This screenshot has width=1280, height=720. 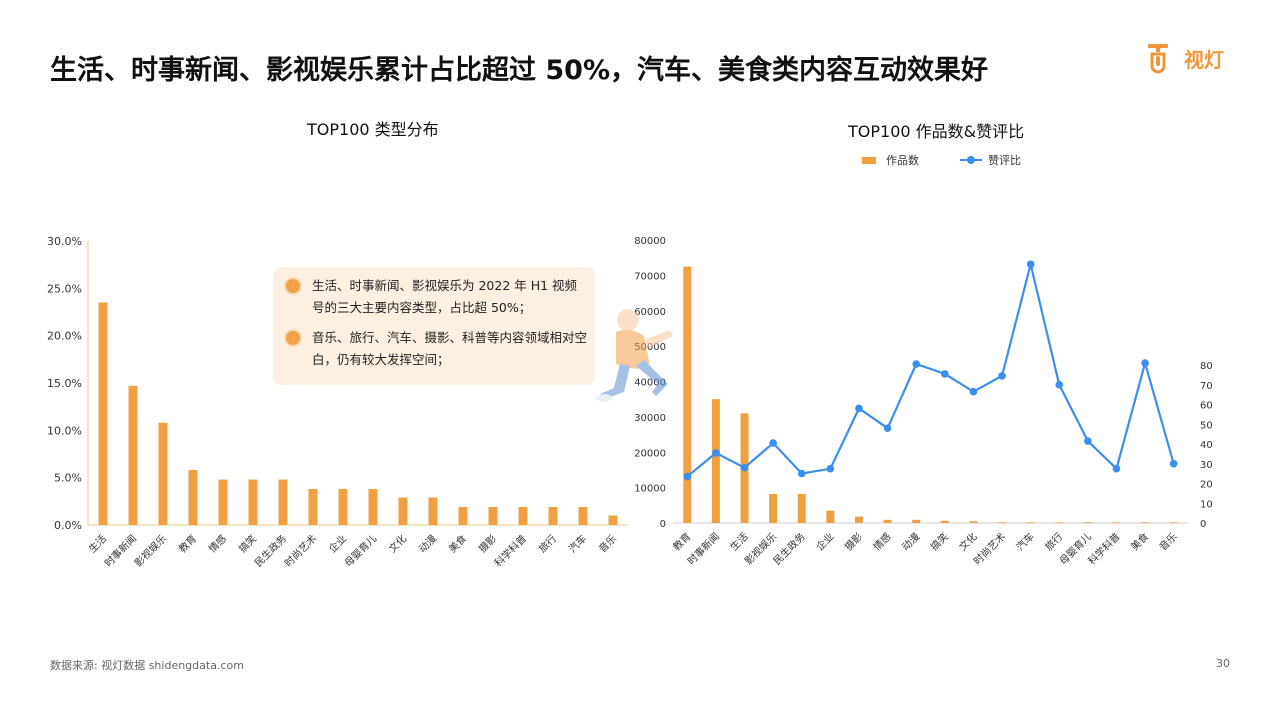 I want to click on right-x-tick-label: 搞笑, so click(x=939, y=541).